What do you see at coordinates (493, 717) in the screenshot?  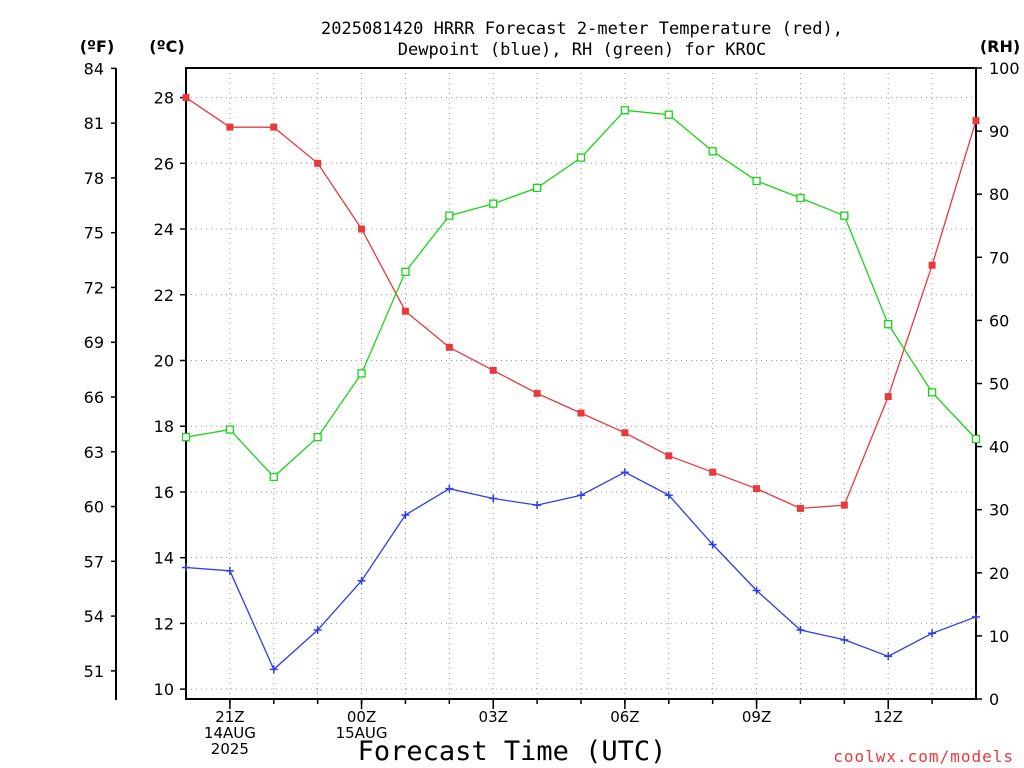 I see `x-tick-label: 03Z` at bounding box center [493, 717].